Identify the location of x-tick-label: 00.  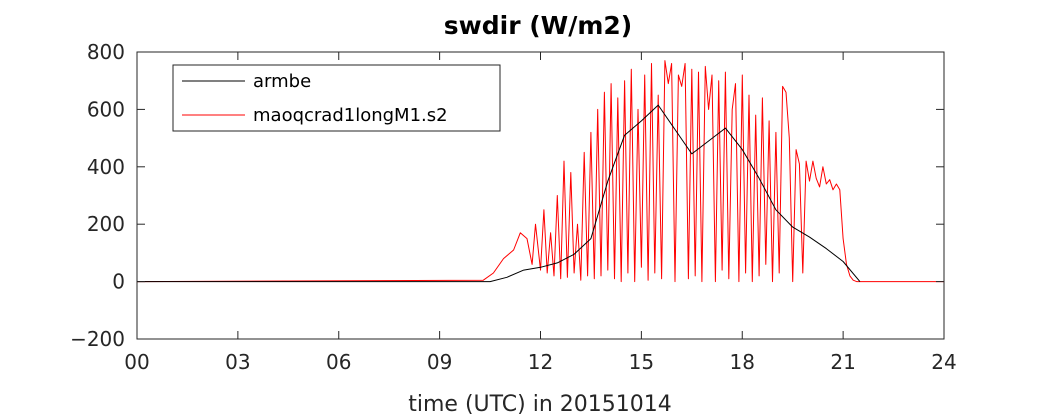
(136, 362).